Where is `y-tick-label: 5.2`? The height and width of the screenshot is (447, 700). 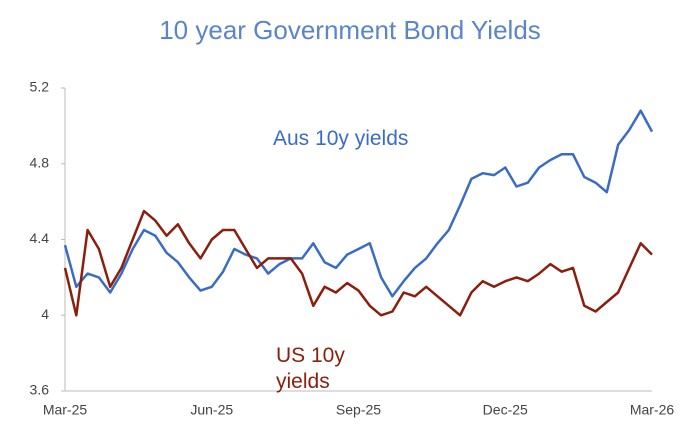 y-tick-label: 5.2 is located at coordinates (40, 87).